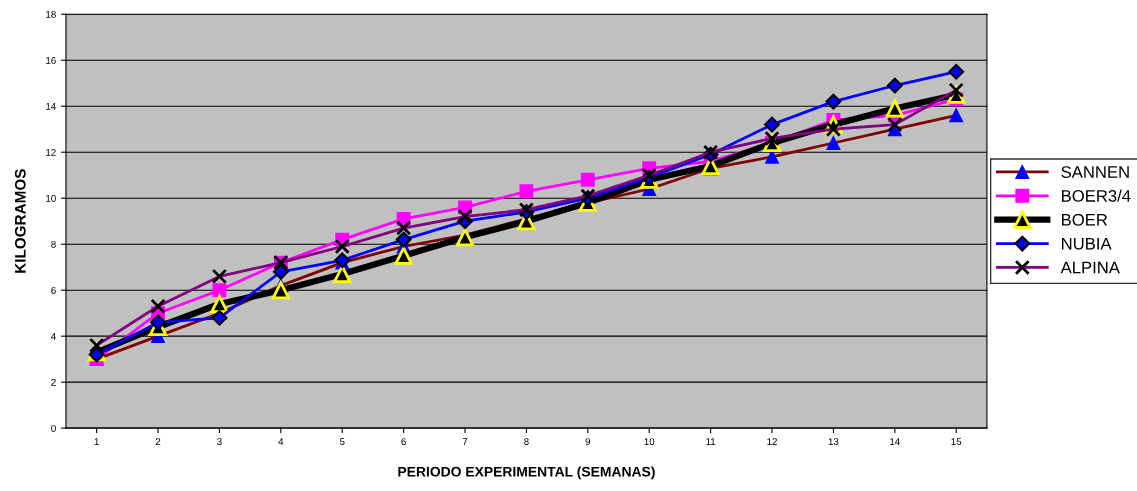 The height and width of the screenshot is (491, 1137). I want to click on y-tick-label: 12, so click(51, 152).